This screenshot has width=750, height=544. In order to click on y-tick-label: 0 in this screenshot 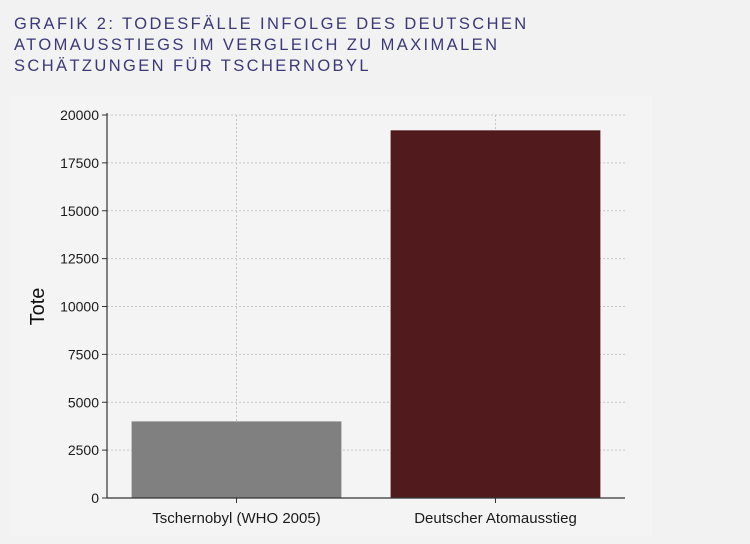, I will do `click(95, 498)`.